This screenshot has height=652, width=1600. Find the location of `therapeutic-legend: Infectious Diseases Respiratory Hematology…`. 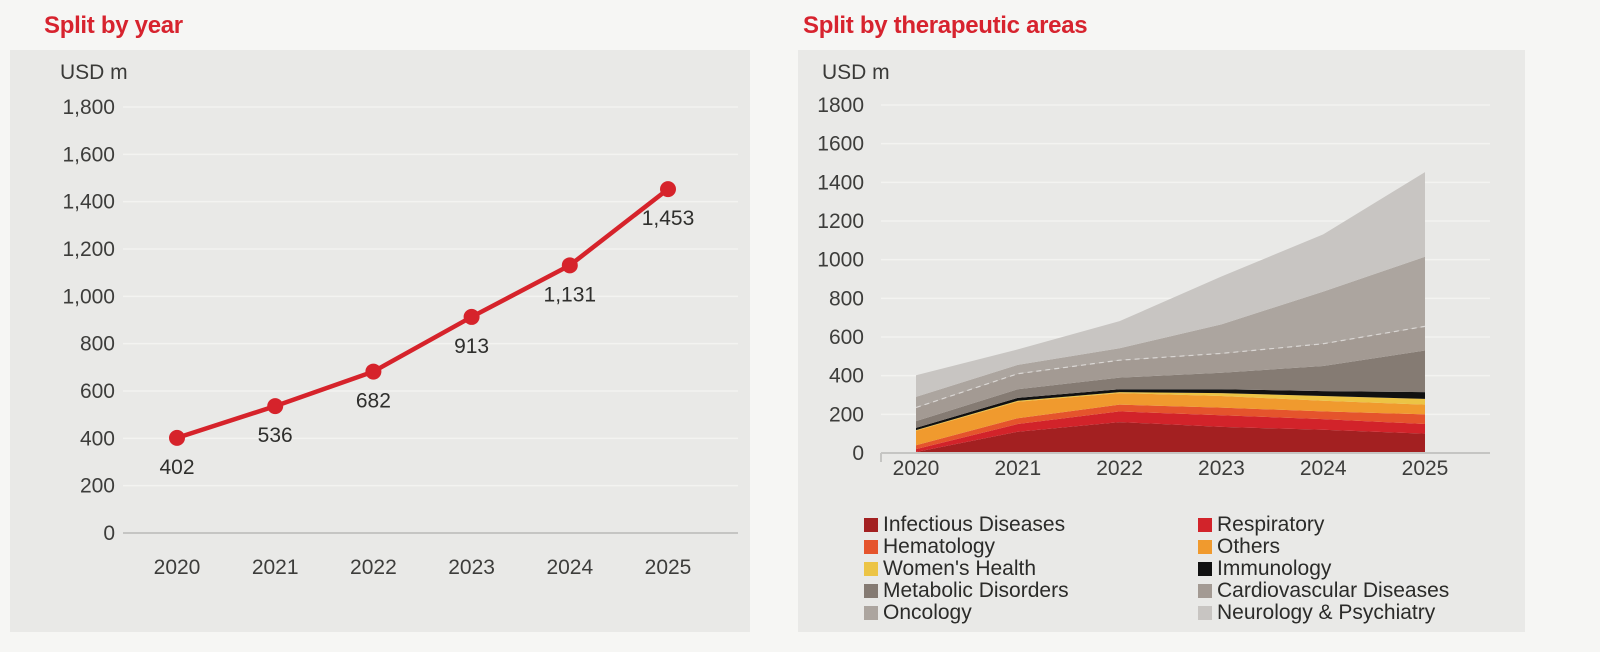

therapeutic-legend: Infectious Diseases Respiratory Hematology… is located at coordinates (1189, 568).